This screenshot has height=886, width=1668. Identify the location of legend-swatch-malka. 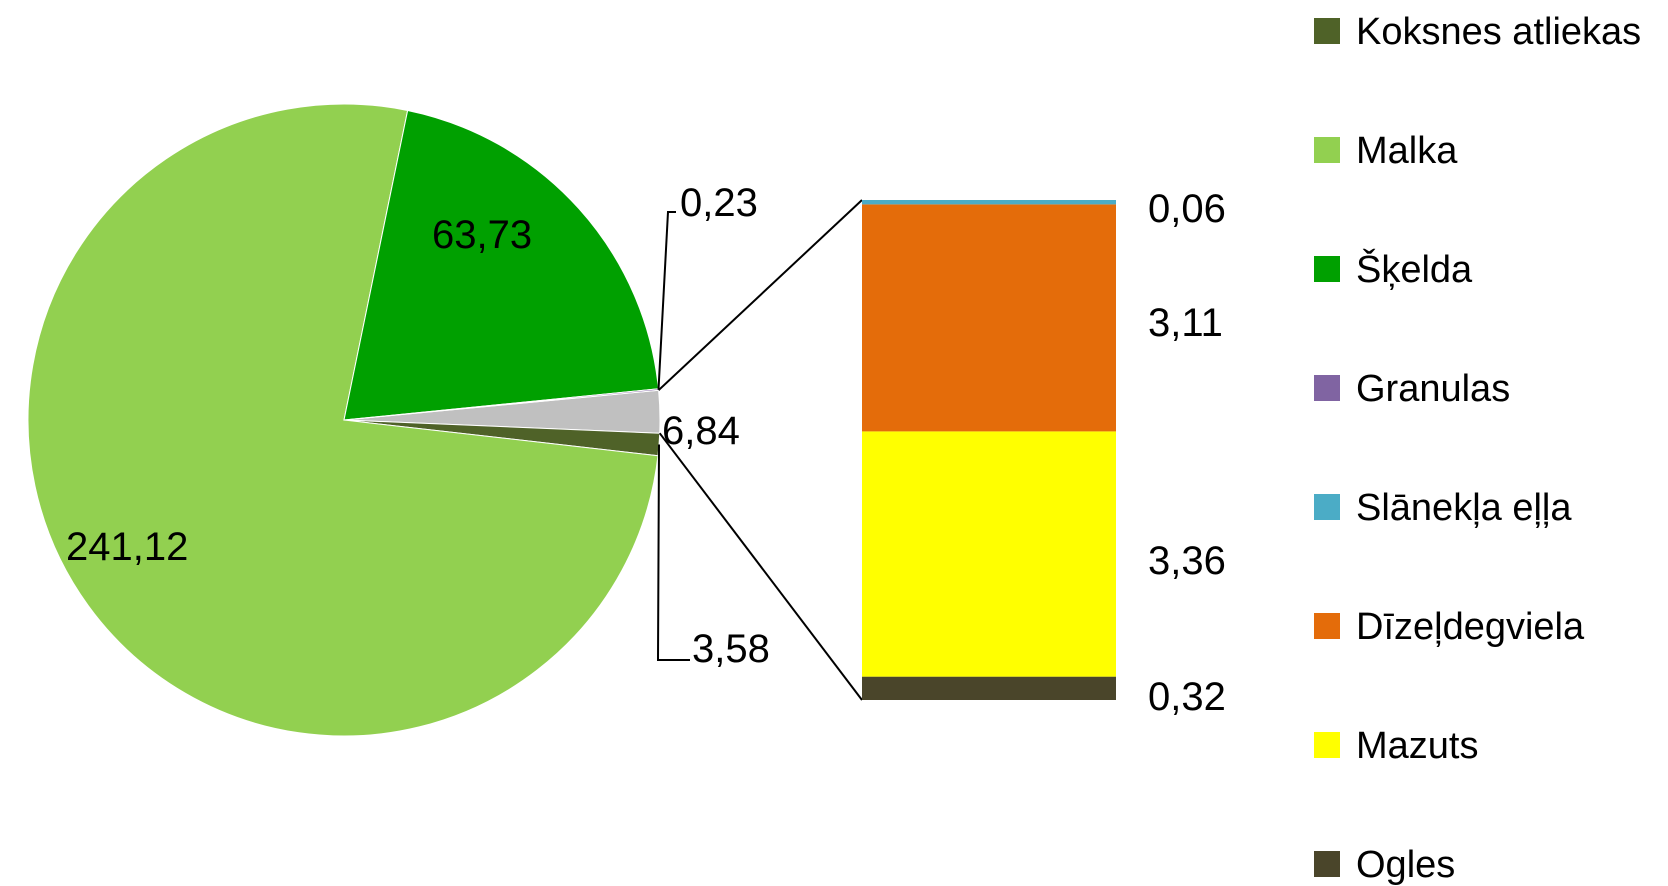
(1327, 150).